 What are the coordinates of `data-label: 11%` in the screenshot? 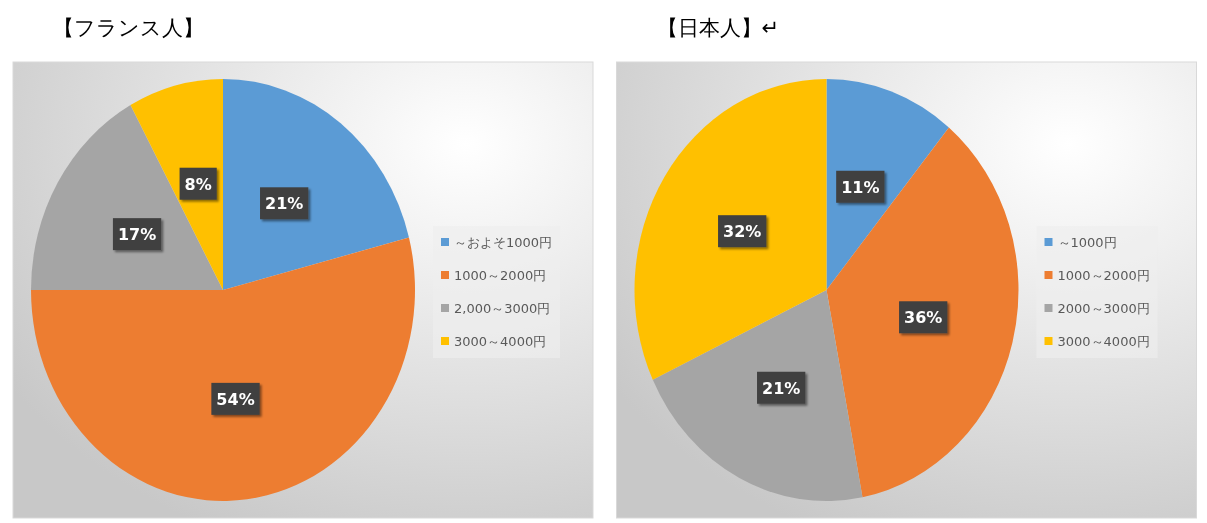 It's located at (860, 187).